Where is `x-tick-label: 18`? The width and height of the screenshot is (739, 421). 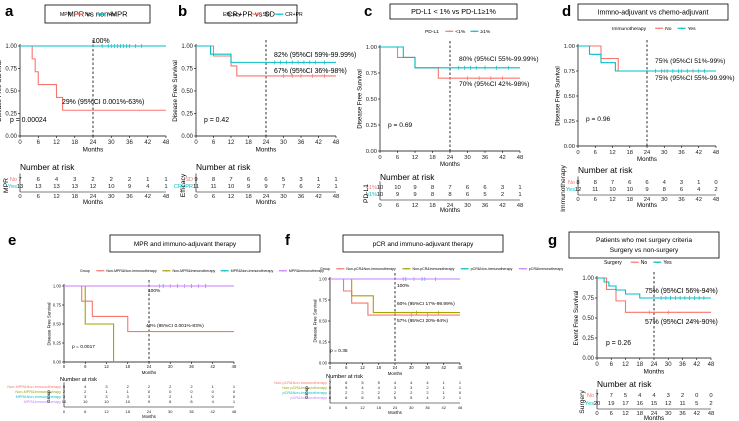
x-tick-label: 18 is located at coordinates (432, 158).